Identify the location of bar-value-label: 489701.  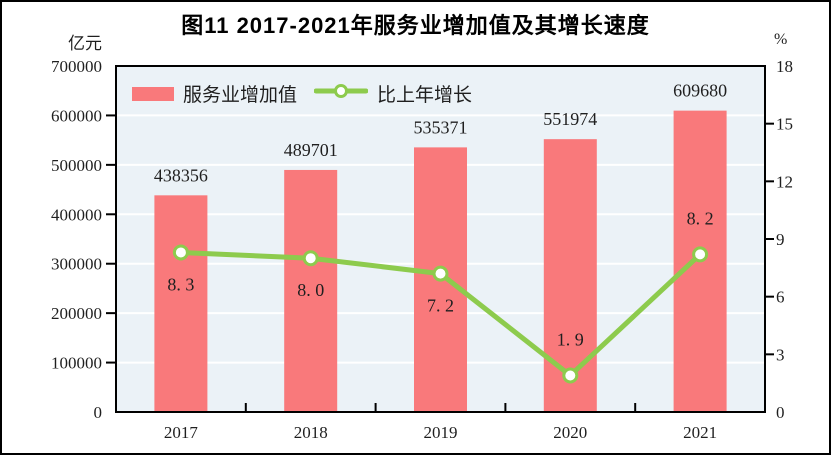
(311, 150).